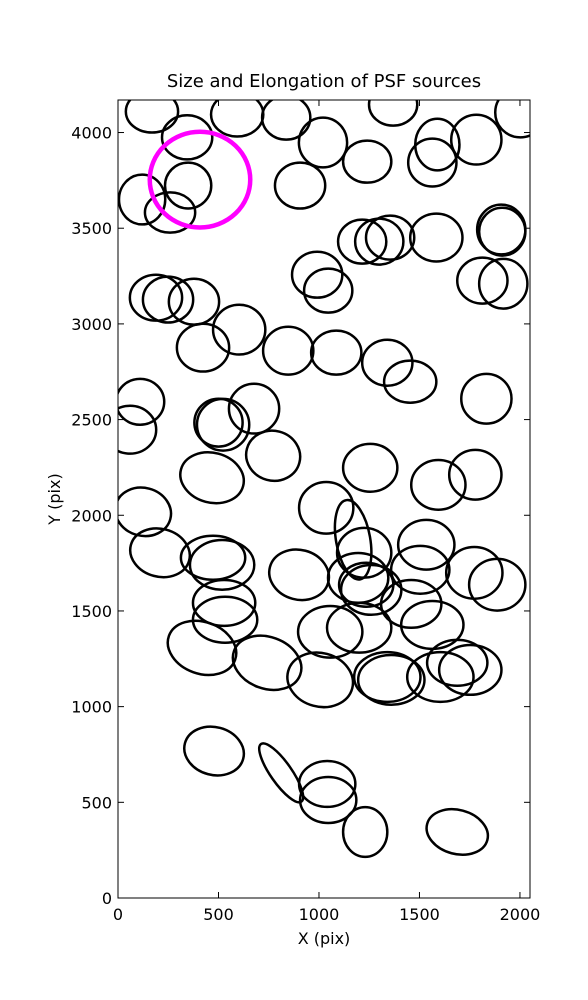 Image resolution: width=588 pixels, height=1000 pixels. I want to click on x-tick-label: 0, so click(118, 914).